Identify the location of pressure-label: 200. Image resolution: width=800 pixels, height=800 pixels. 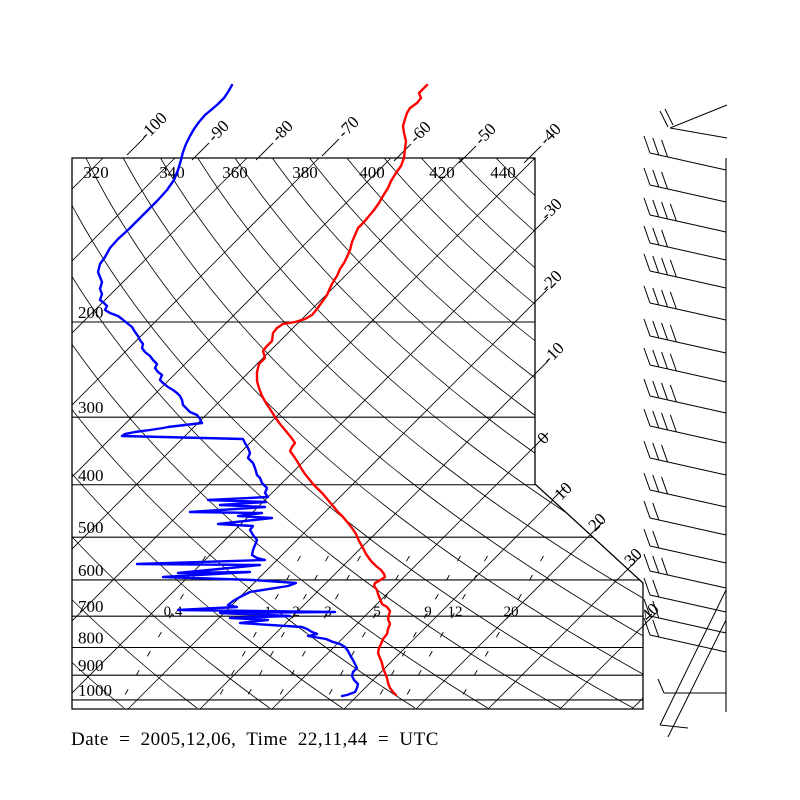
(91, 312).